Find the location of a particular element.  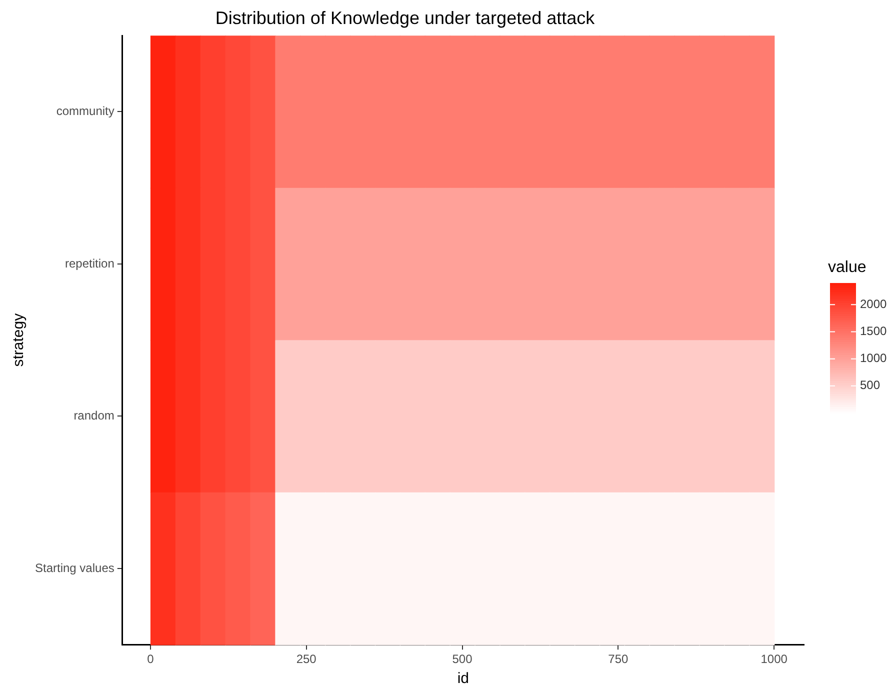

y-tick-label: Starting values is located at coordinates (74, 567).